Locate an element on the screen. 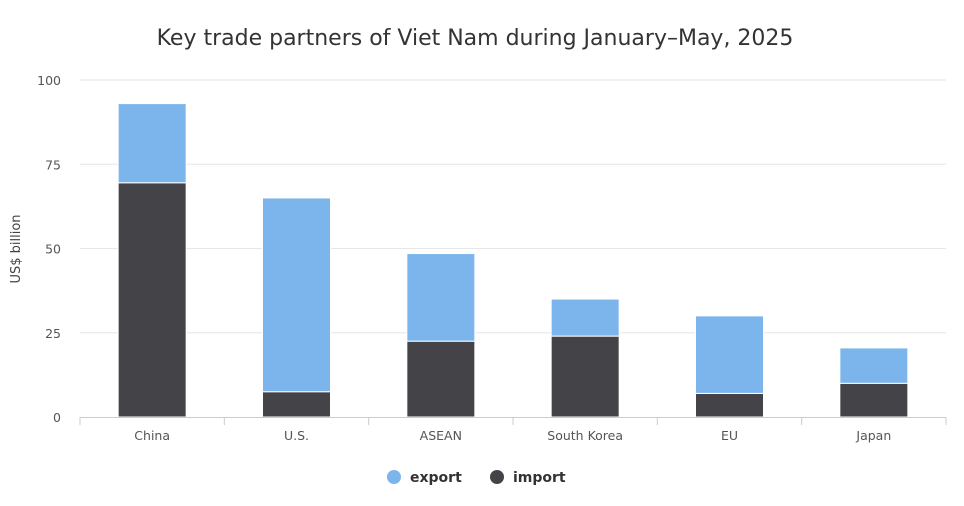 This screenshot has width=964, height=506. bar-import-u-s- is located at coordinates (296, 404).